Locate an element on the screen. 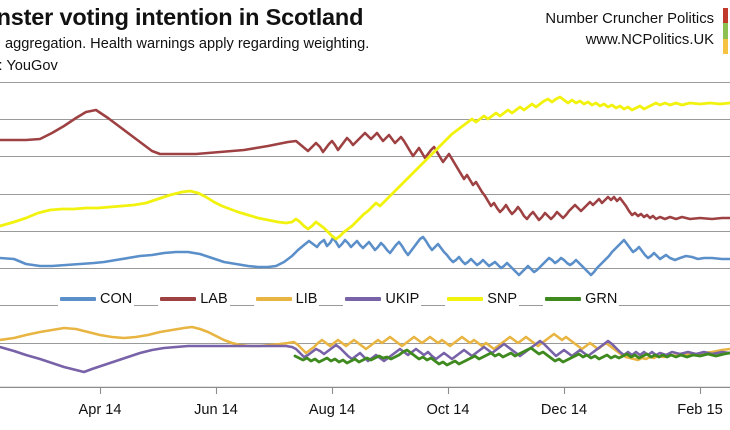 The image size is (730, 430). series-line-ukip is located at coordinates (365, 356).